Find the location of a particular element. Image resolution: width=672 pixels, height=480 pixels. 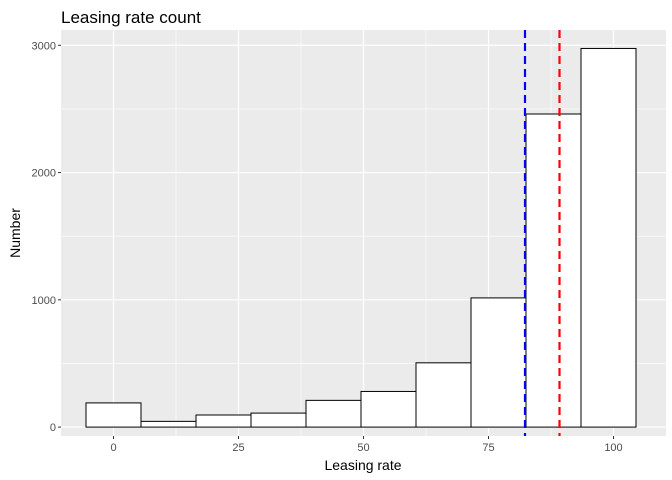

x-axis-title: Leasing rate is located at coordinates (362, 465).